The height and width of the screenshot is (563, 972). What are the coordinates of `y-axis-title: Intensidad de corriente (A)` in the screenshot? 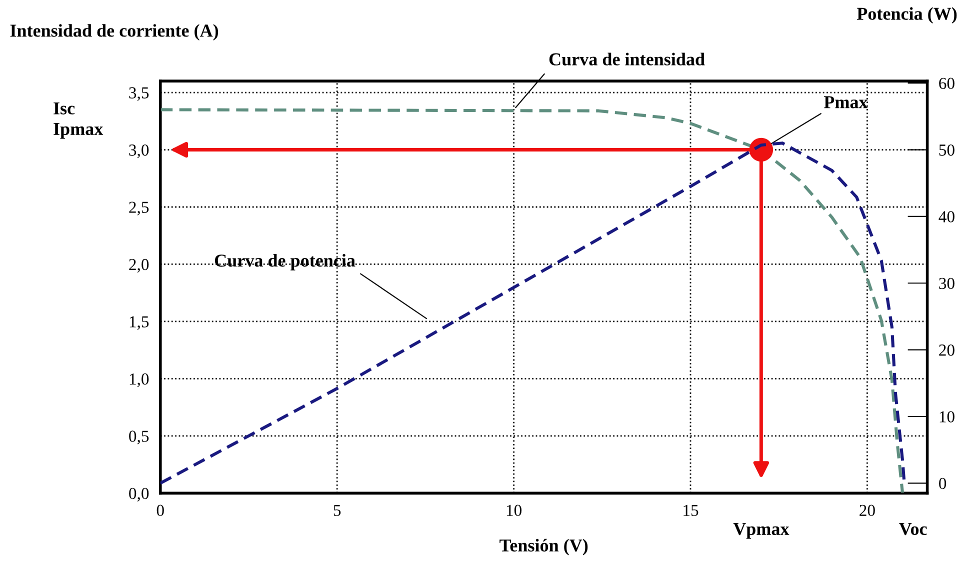 It's located at (114, 32).